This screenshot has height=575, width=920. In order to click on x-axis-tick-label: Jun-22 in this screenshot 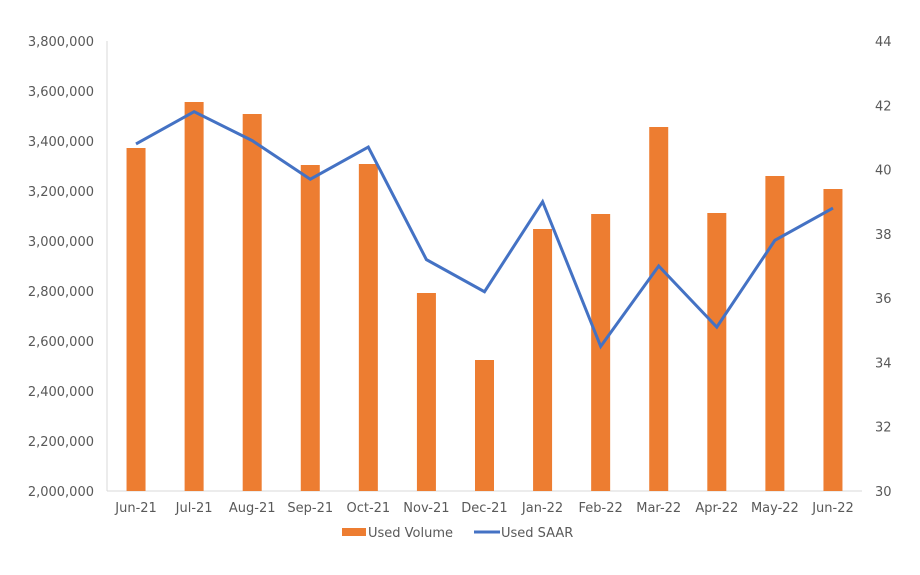, I will do `click(832, 508)`.